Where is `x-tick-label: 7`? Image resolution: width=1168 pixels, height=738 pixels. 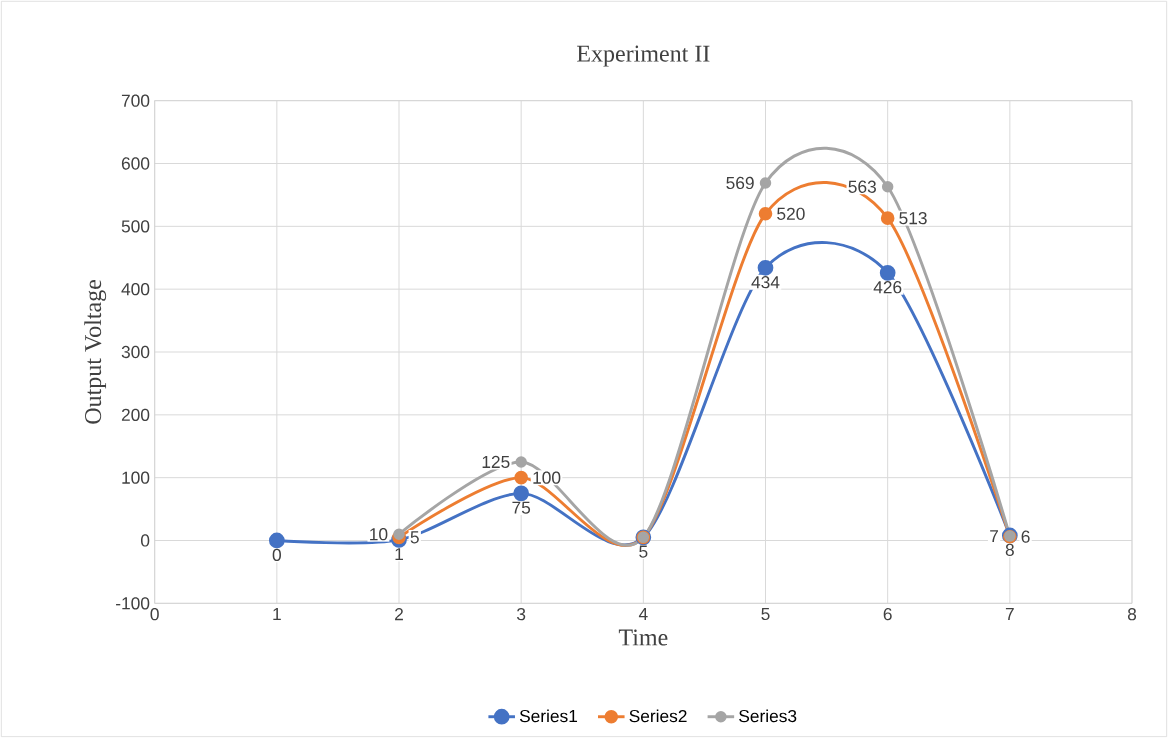
x-tick-label: 7 is located at coordinates (1009, 614).